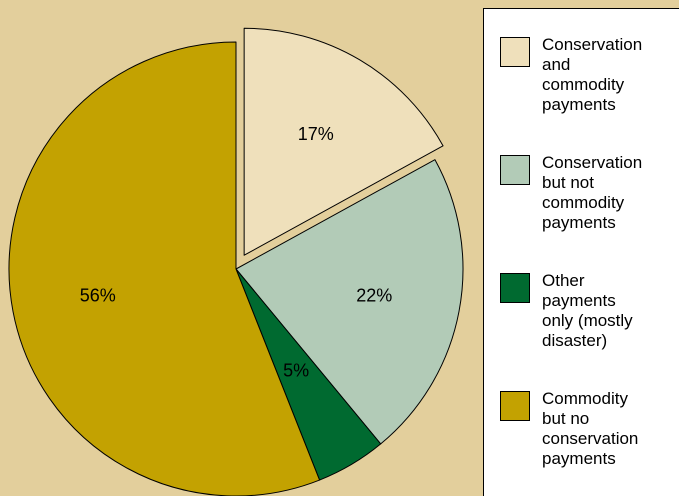 The width and height of the screenshot is (679, 496). I want to click on legend-label: Conservation but not commodity payments, so click(610, 193).